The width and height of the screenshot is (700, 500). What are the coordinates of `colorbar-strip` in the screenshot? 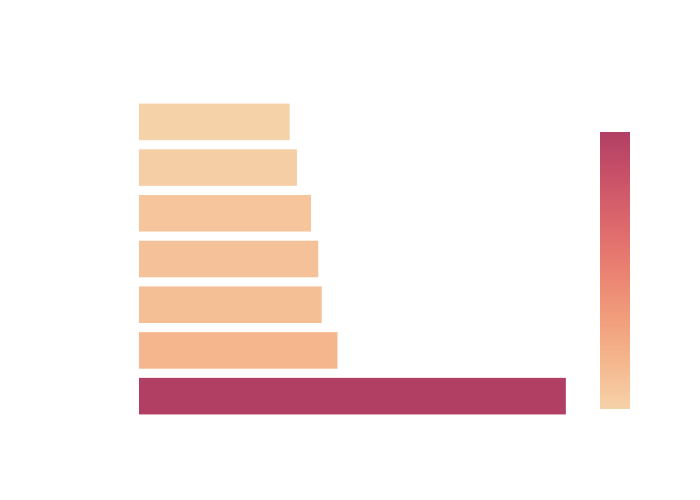 It's located at (615, 270).